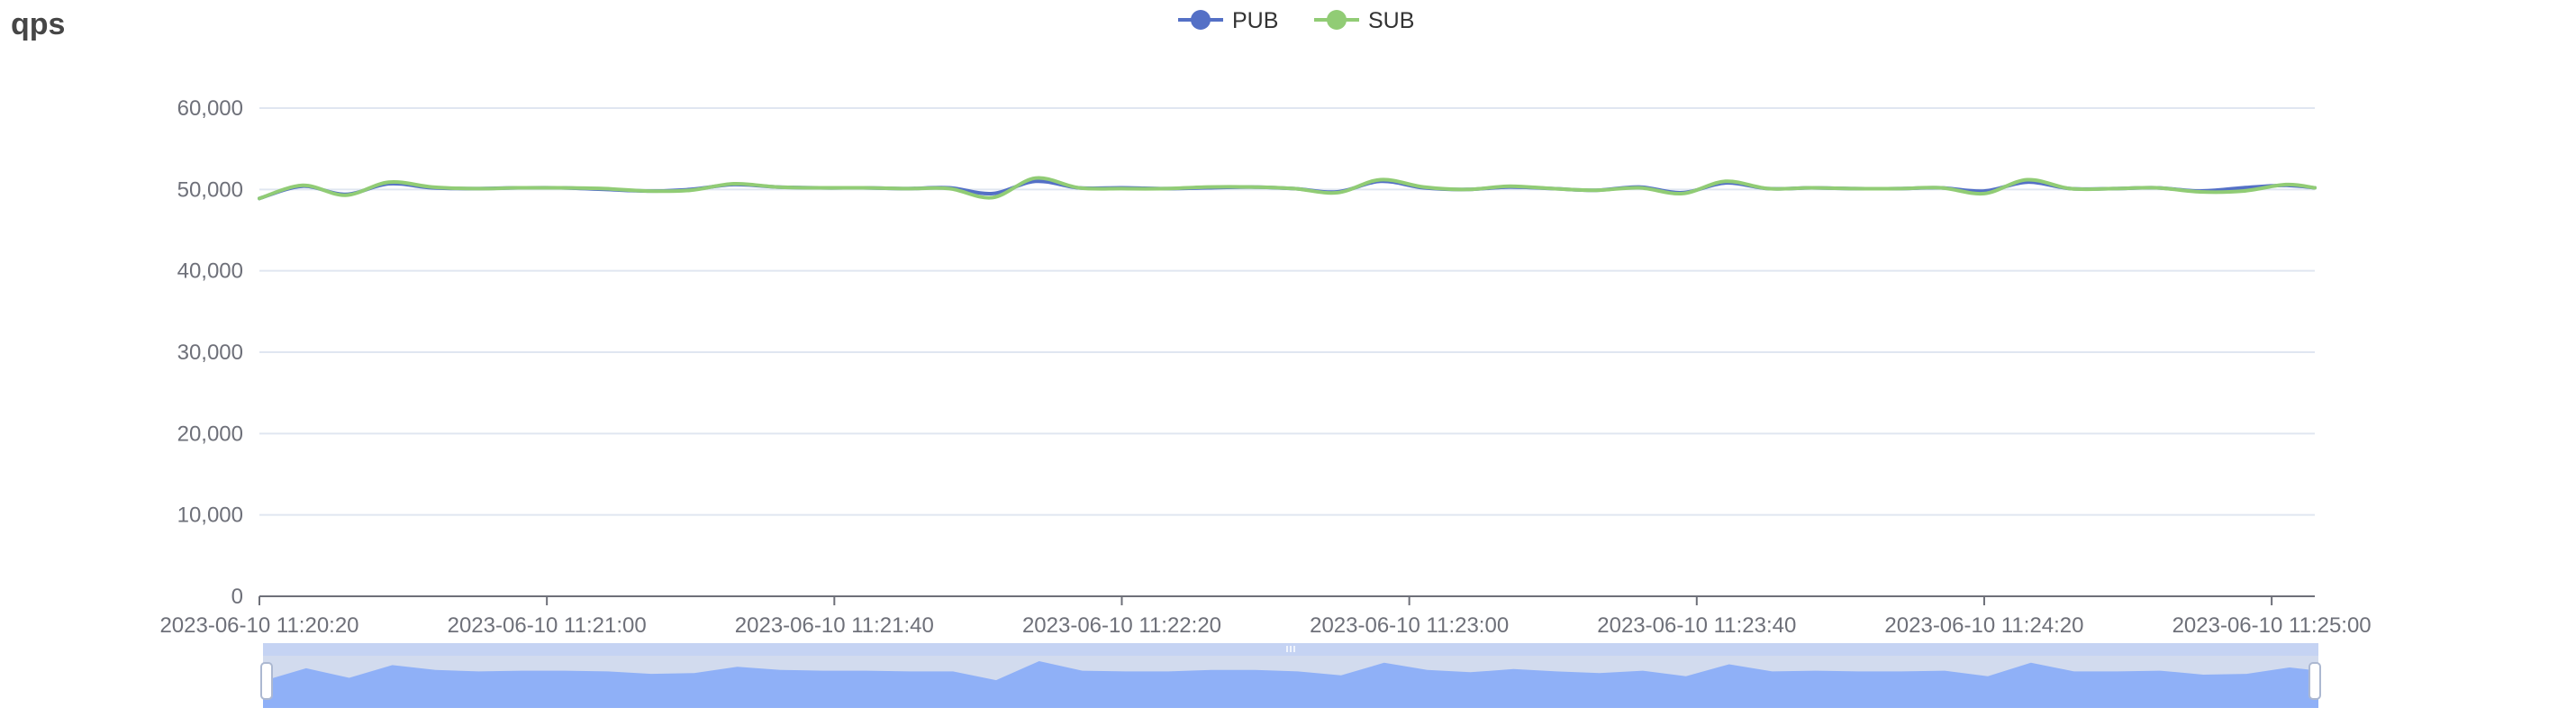 Image resolution: width=2576 pixels, height=726 pixels. Describe the element at coordinates (1391, 20) in the screenshot. I see `legend-label: SUB` at that location.